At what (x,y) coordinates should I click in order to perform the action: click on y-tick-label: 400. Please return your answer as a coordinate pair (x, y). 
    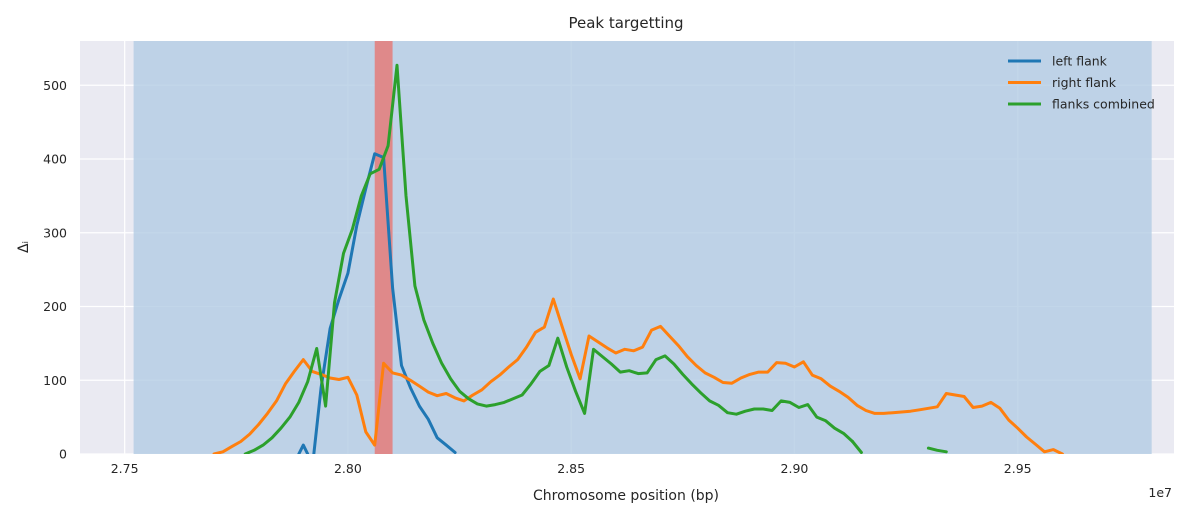
    Looking at the image, I should click on (55, 159).